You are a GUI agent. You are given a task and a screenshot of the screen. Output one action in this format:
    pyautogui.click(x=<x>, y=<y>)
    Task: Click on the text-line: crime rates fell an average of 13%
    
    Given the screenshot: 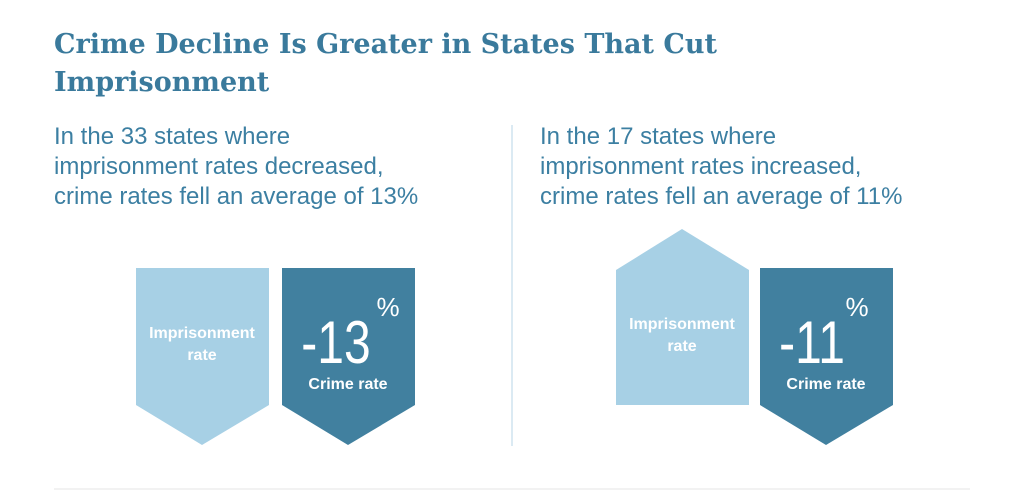 What is the action you would take?
    pyautogui.click(x=236, y=196)
    